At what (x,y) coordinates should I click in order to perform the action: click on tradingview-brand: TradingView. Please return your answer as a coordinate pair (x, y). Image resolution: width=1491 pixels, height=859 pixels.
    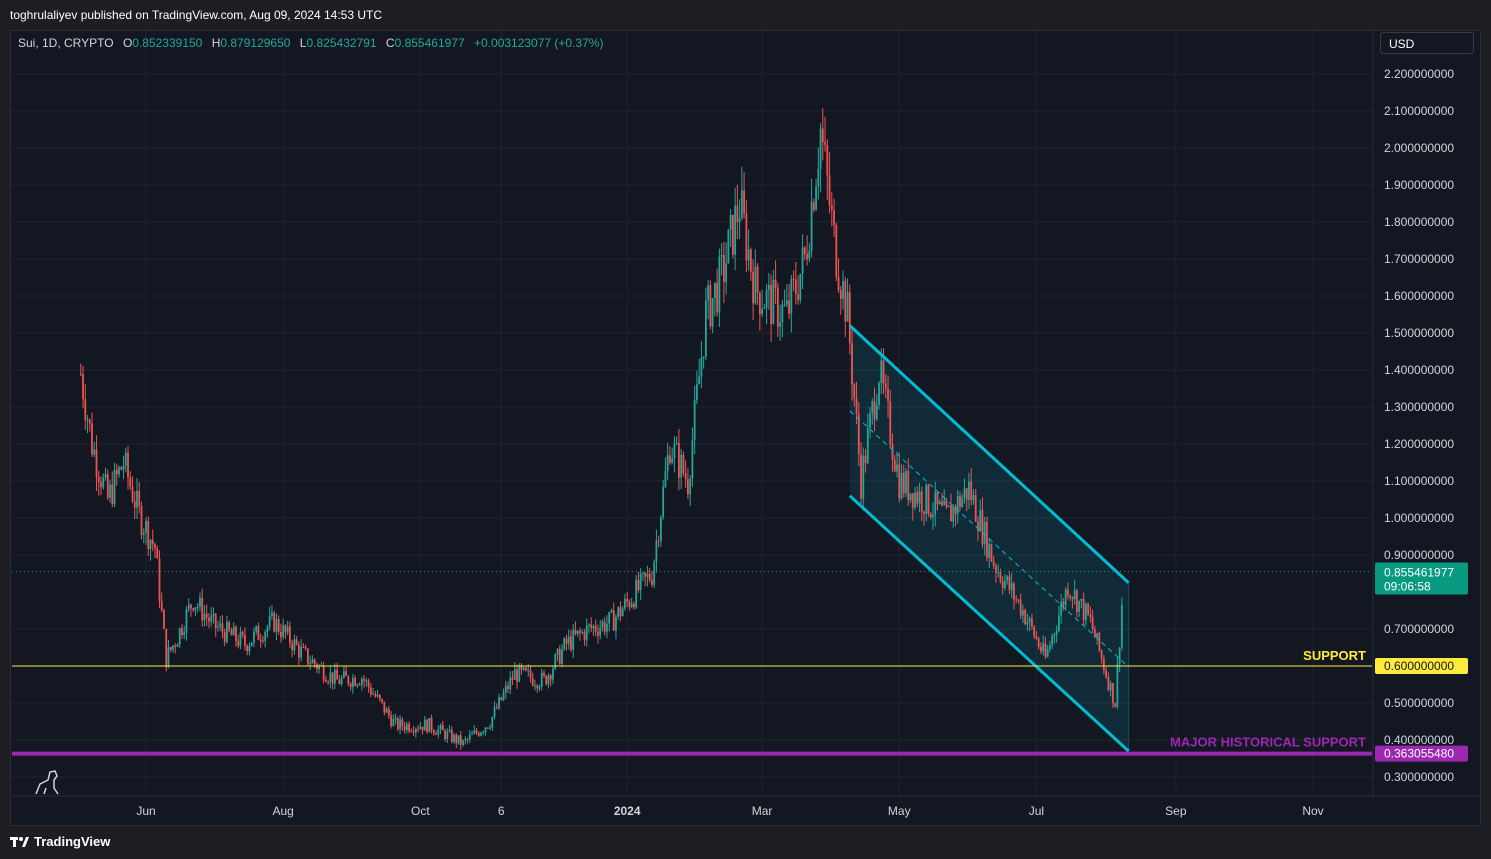
    Looking at the image, I should click on (72, 841).